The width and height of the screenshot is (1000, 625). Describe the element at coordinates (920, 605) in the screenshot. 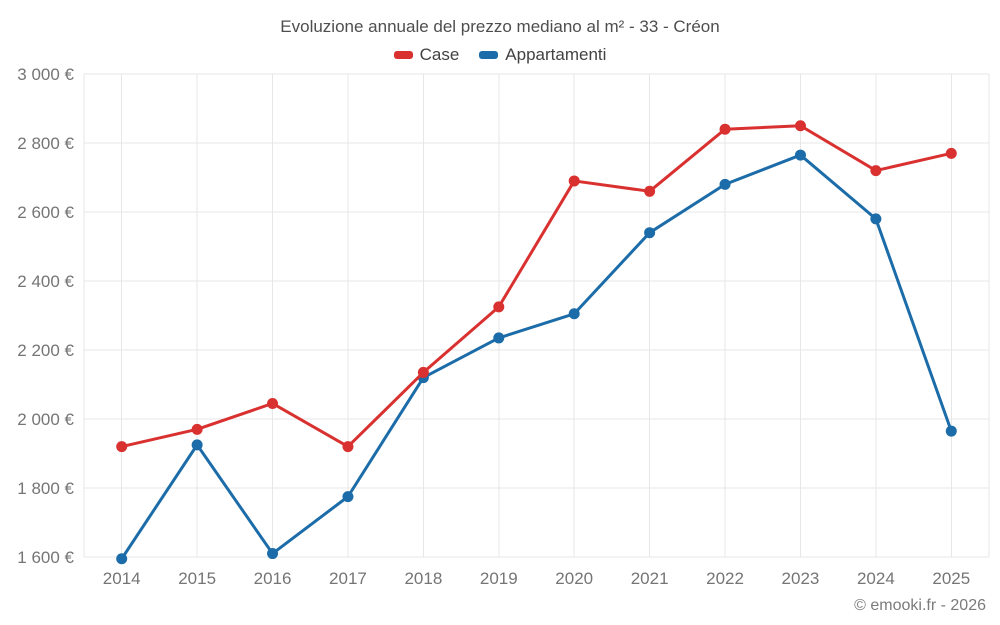

I see `chart-footer-credit: © emooki.fr - 2026` at that location.